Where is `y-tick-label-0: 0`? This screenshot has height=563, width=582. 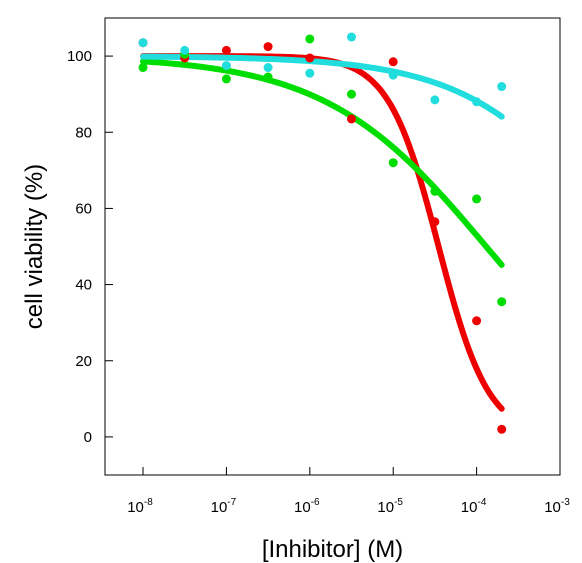
y-tick-label-0: 0 is located at coordinates (88, 437).